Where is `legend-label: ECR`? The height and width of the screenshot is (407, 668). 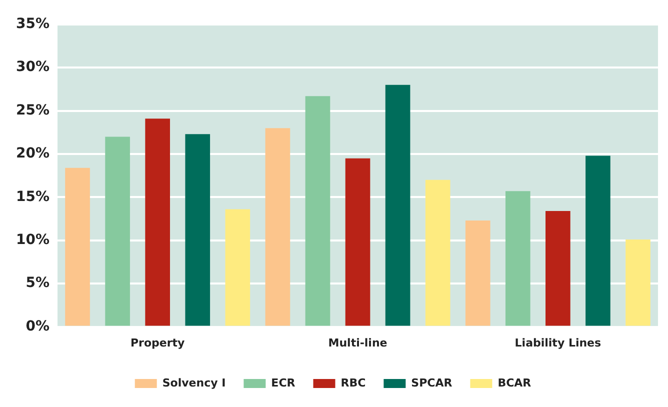 legend-label: ECR is located at coordinates (283, 383).